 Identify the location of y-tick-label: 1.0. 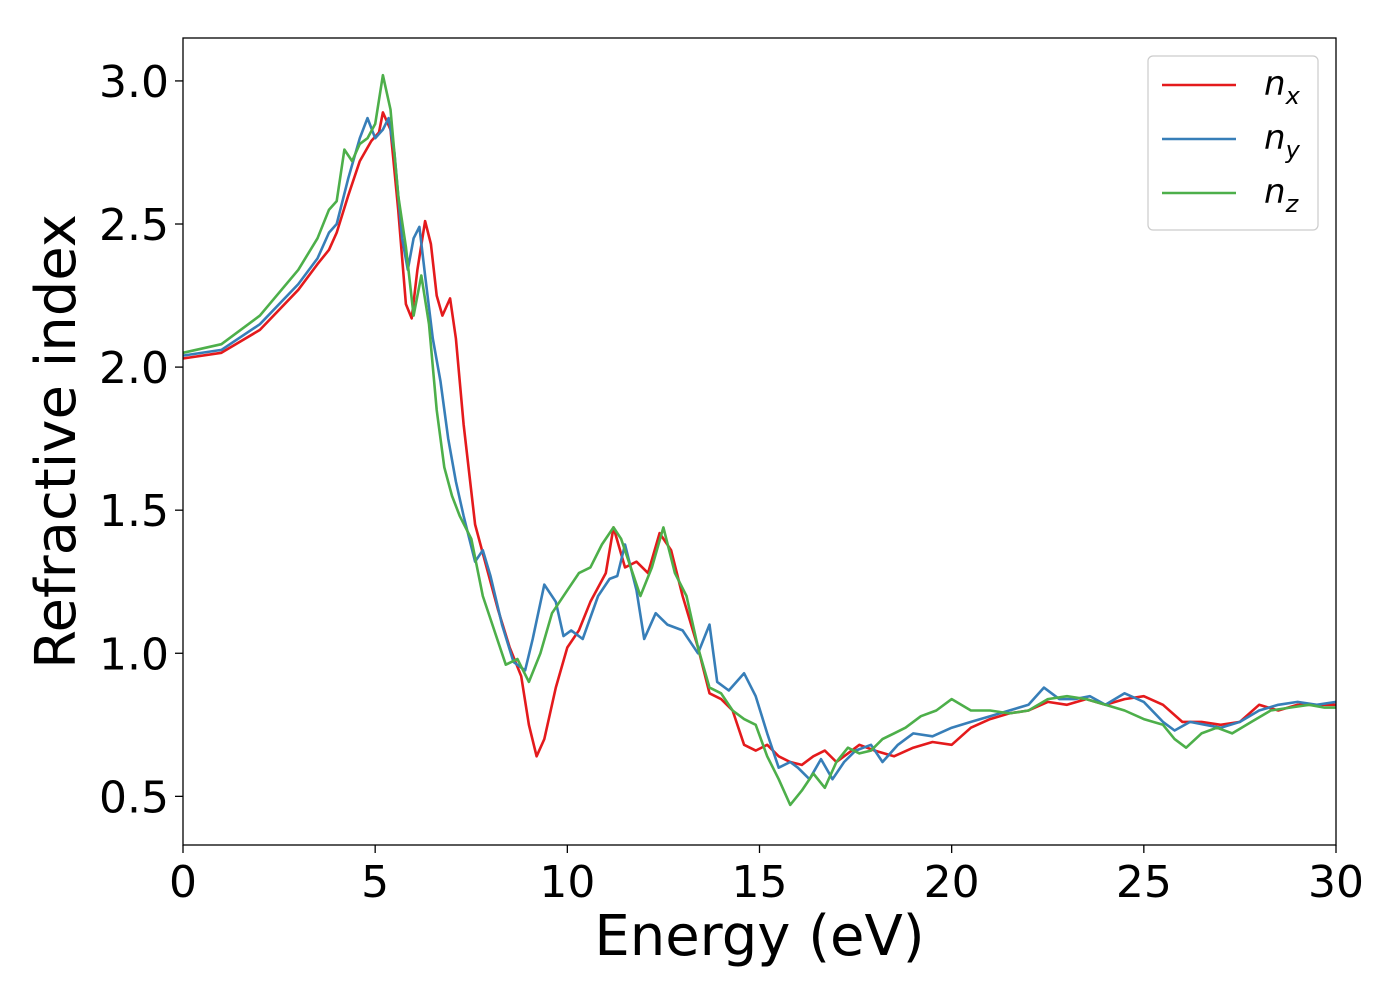
(134, 654).